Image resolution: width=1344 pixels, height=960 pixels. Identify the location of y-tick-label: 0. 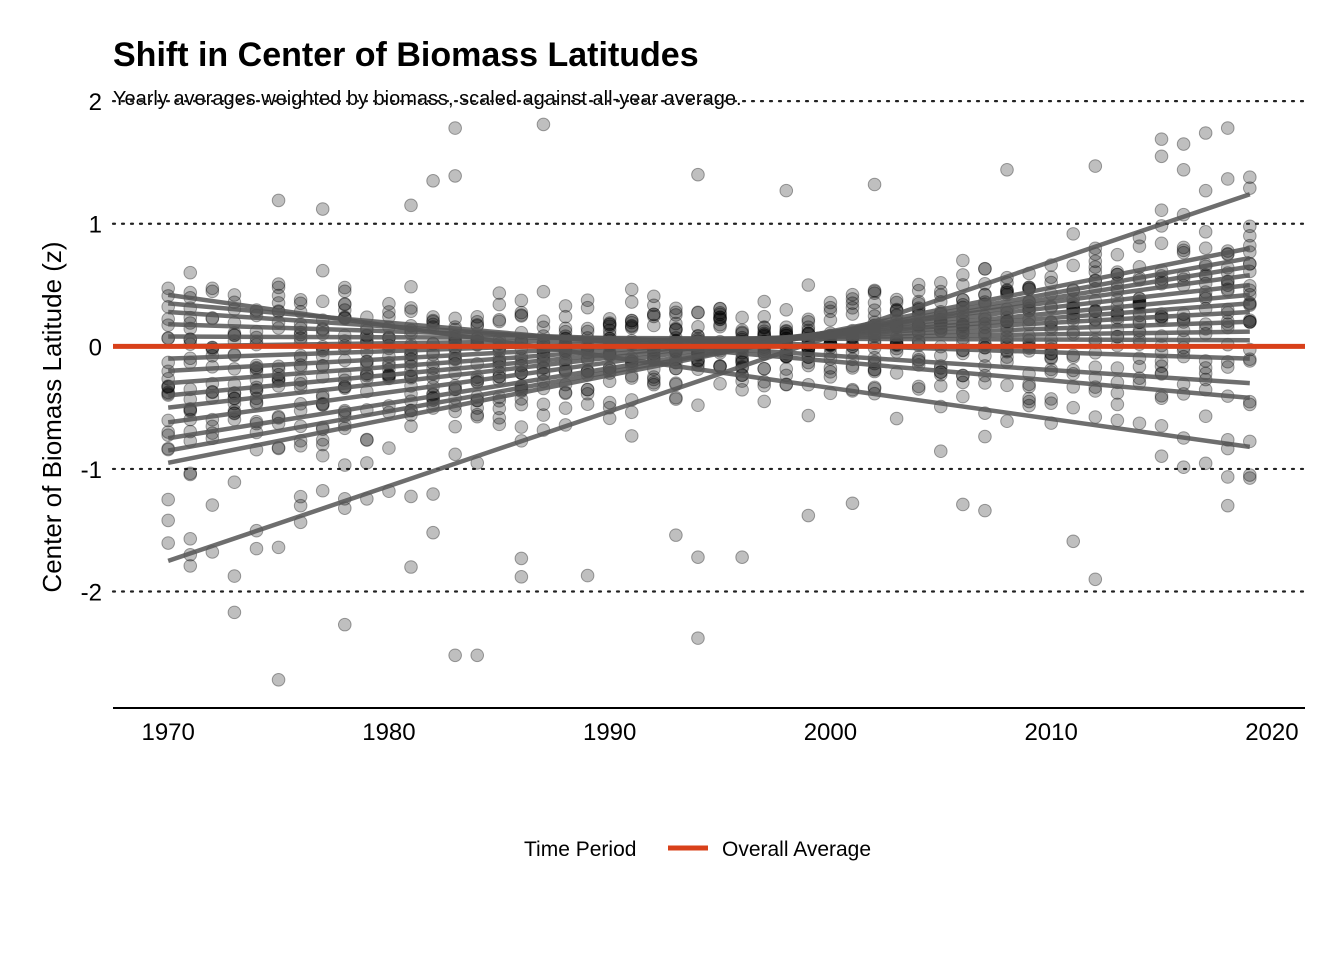
(95, 347).